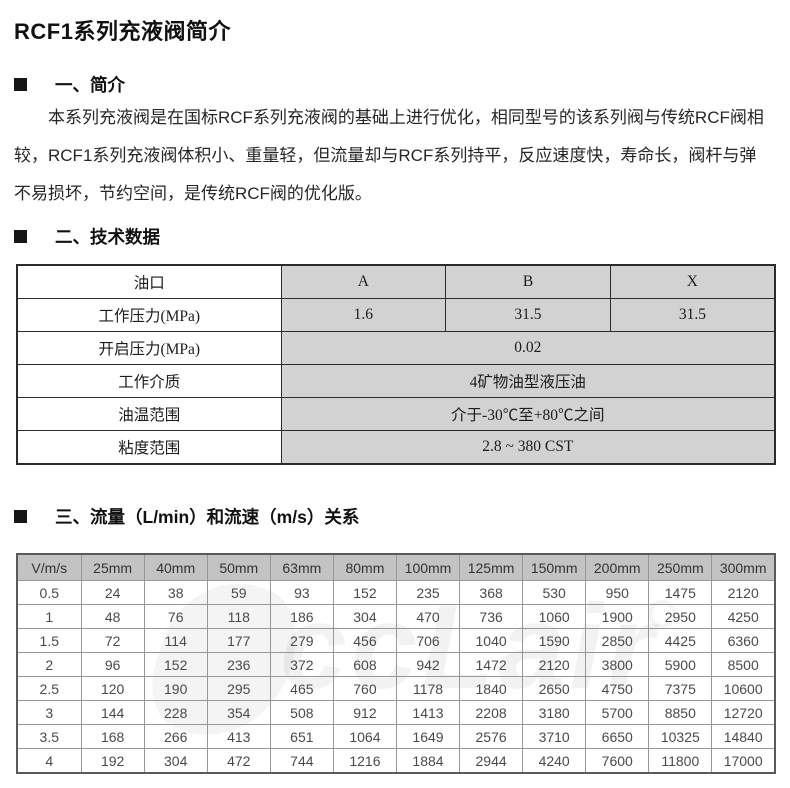  What do you see at coordinates (554, 616) in the screenshot?
I see `flow-data-cell: 1060` at bounding box center [554, 616].